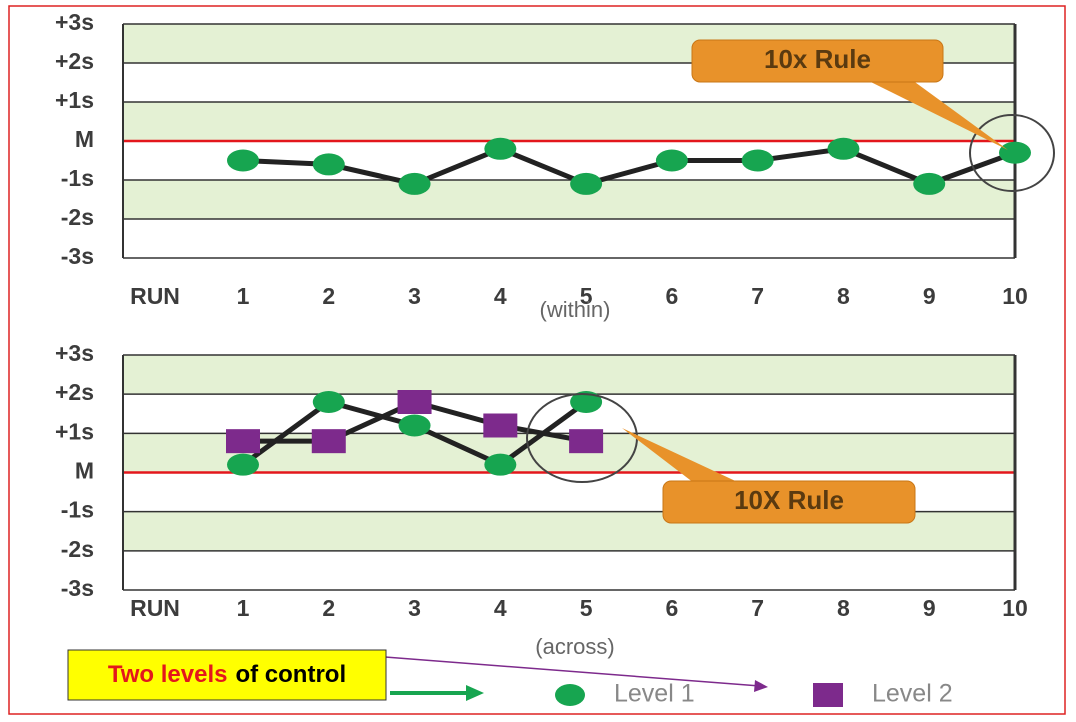  I want to click on subtitle: (within), so click(575, 309).